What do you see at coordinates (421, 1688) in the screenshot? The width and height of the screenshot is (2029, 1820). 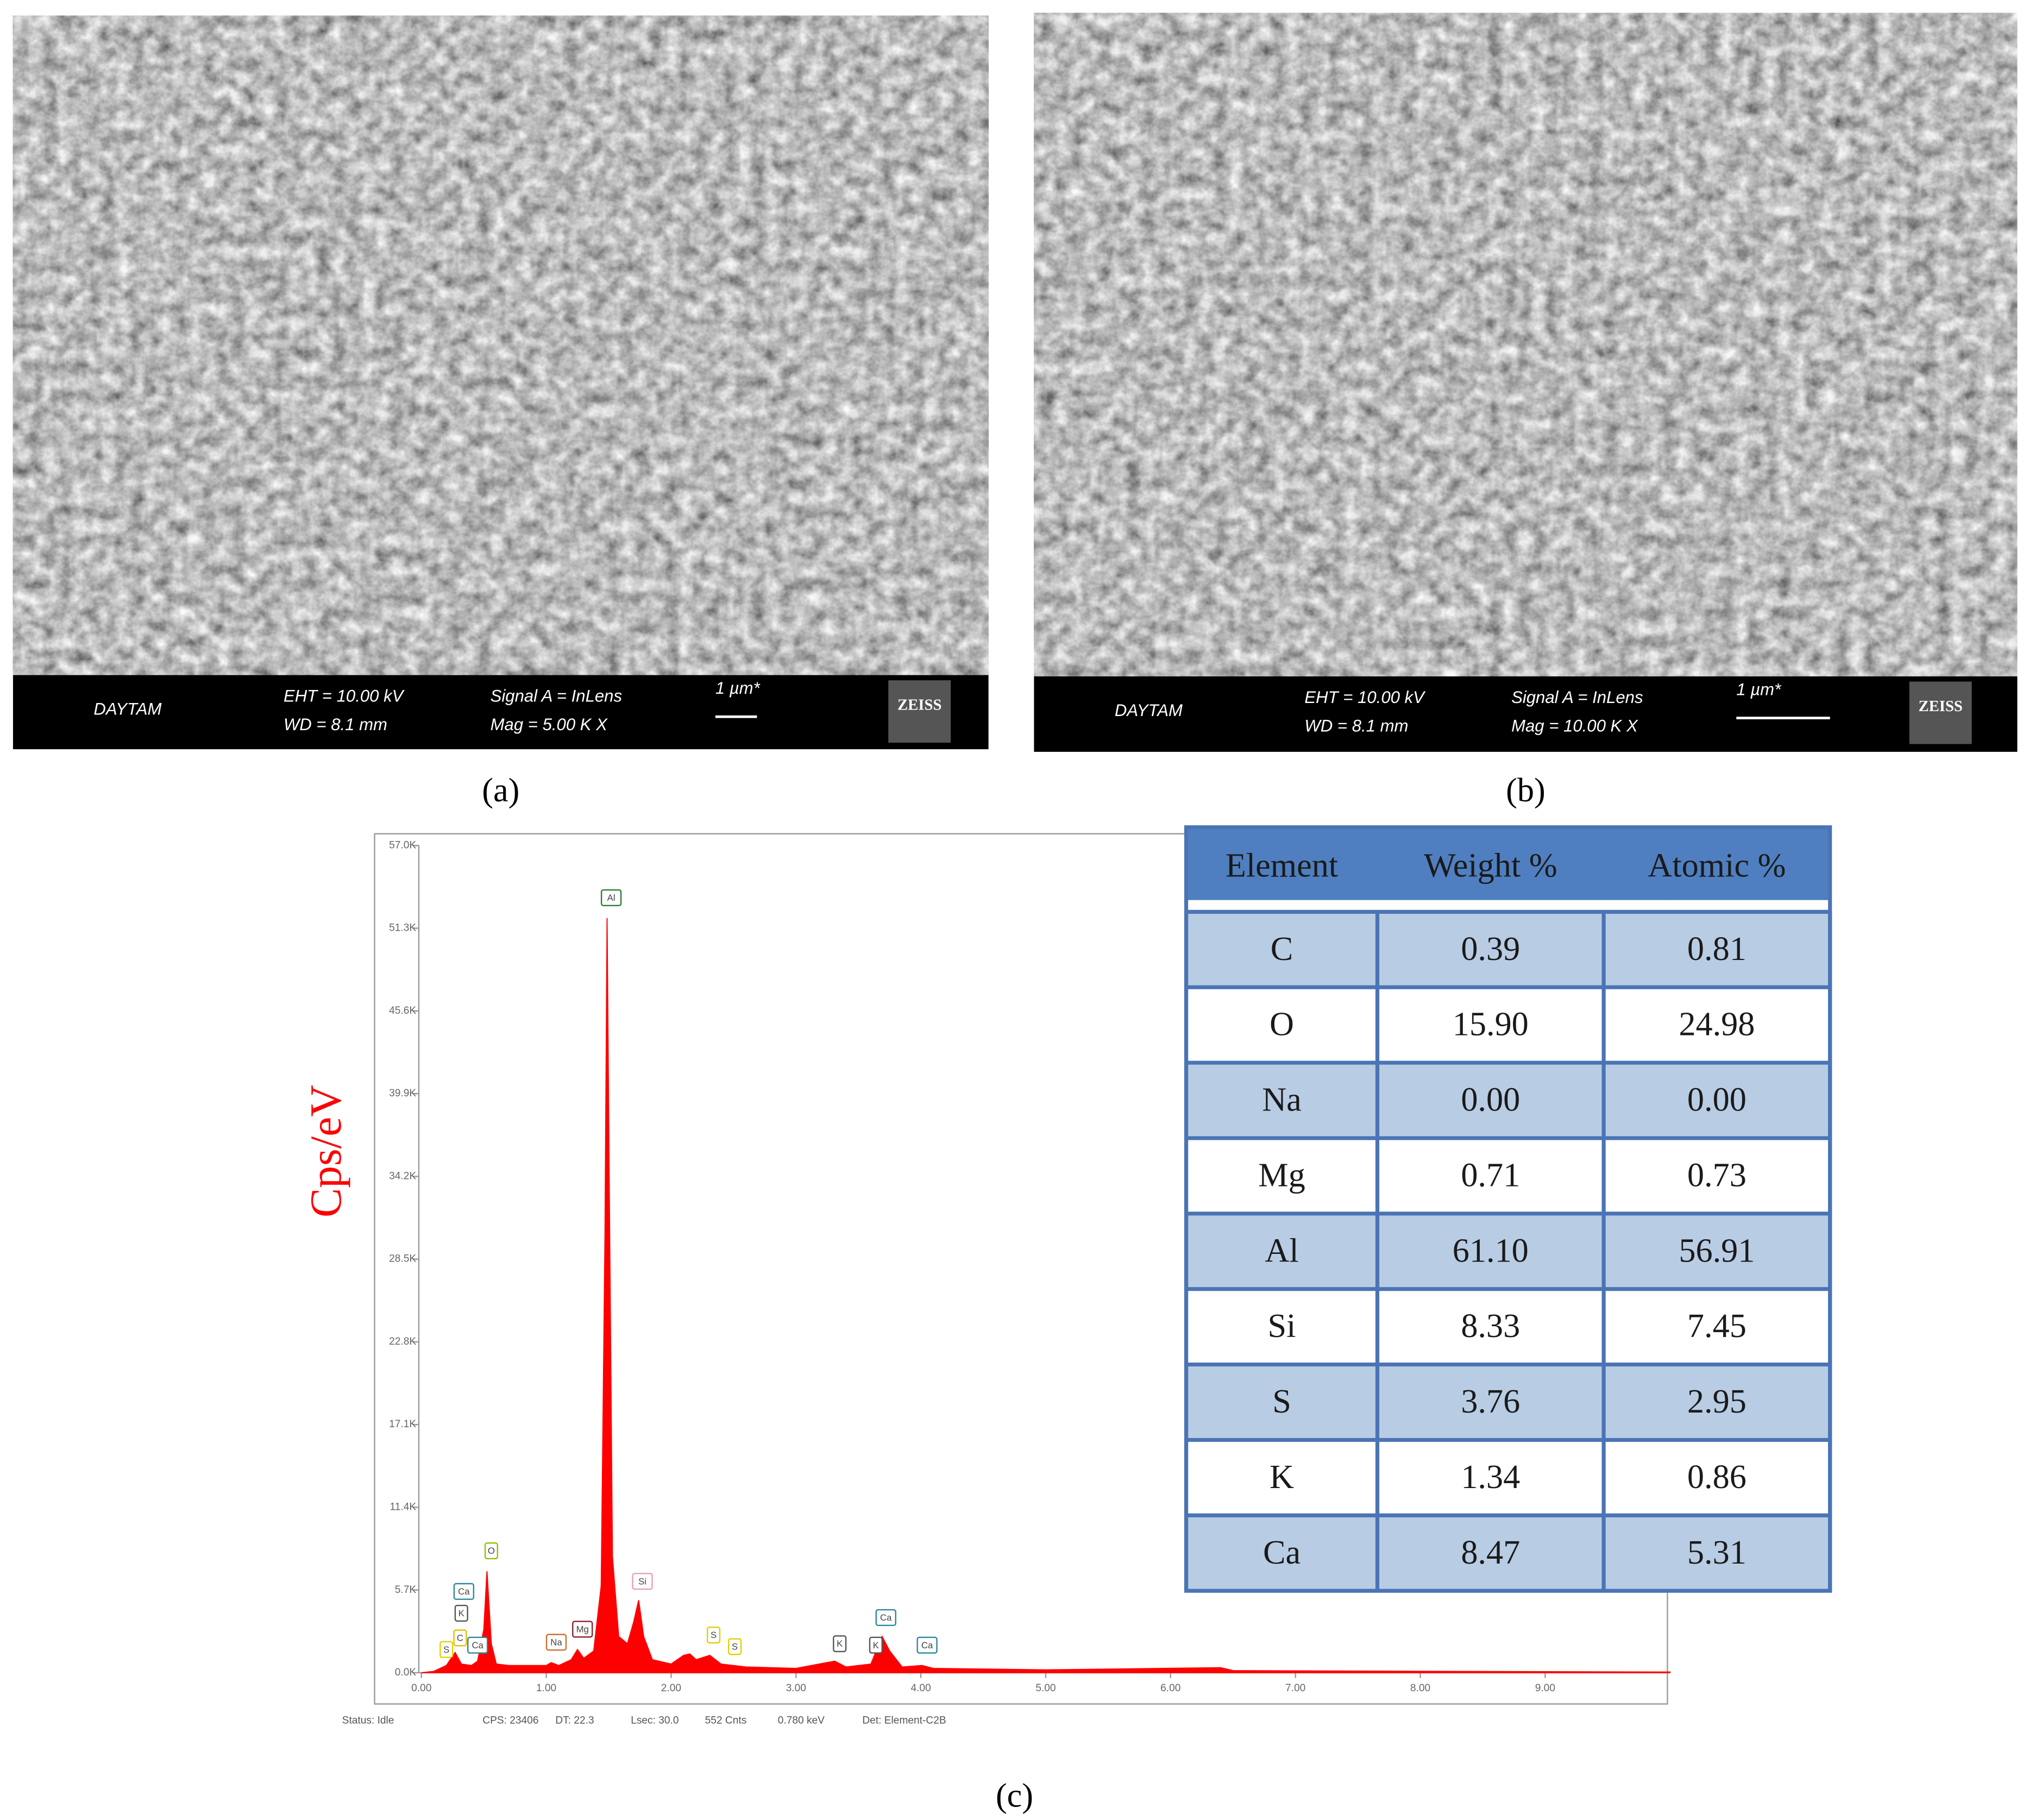 I see `x-tick-label: 0.00` at bounding box center [421, 1688].